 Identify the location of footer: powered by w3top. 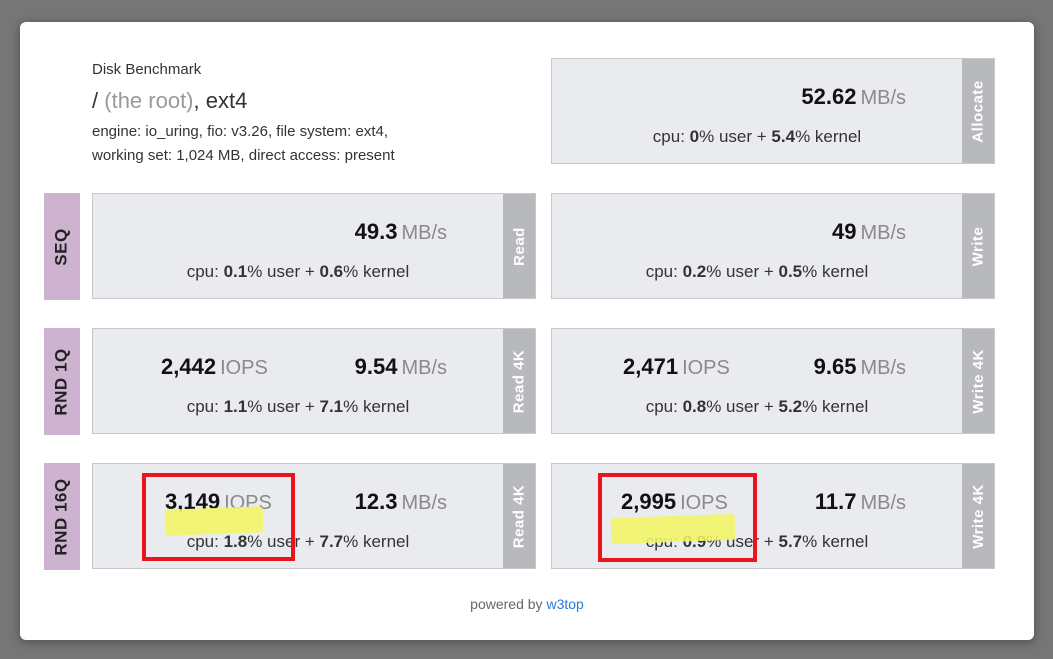
(527, 604).